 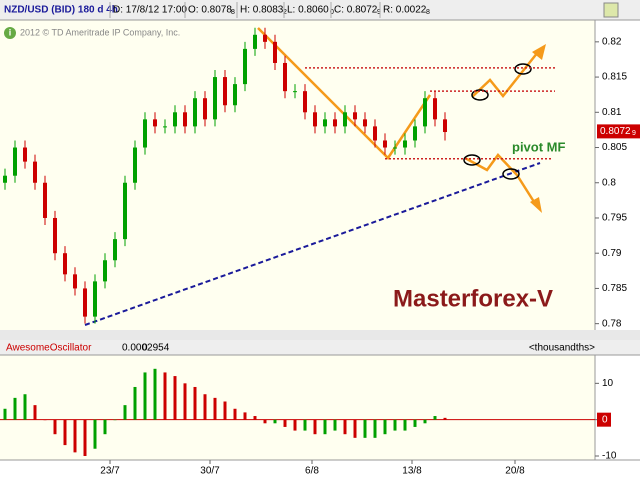 I want to click on info-icon-letter: i, so click(x=10, y=32).